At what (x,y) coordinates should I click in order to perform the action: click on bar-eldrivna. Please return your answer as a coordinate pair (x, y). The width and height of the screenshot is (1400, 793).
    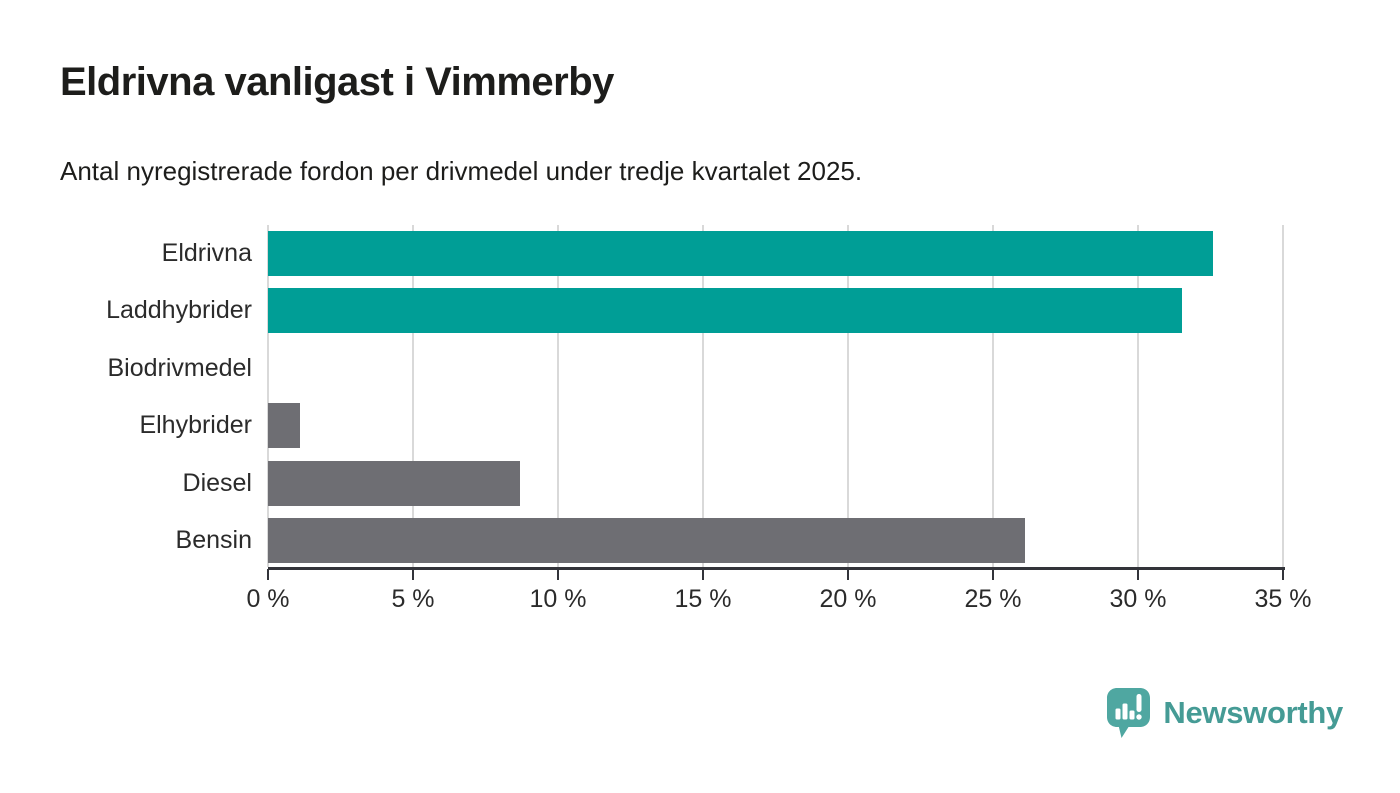
    Looking at the image, I should click on (741, 253).